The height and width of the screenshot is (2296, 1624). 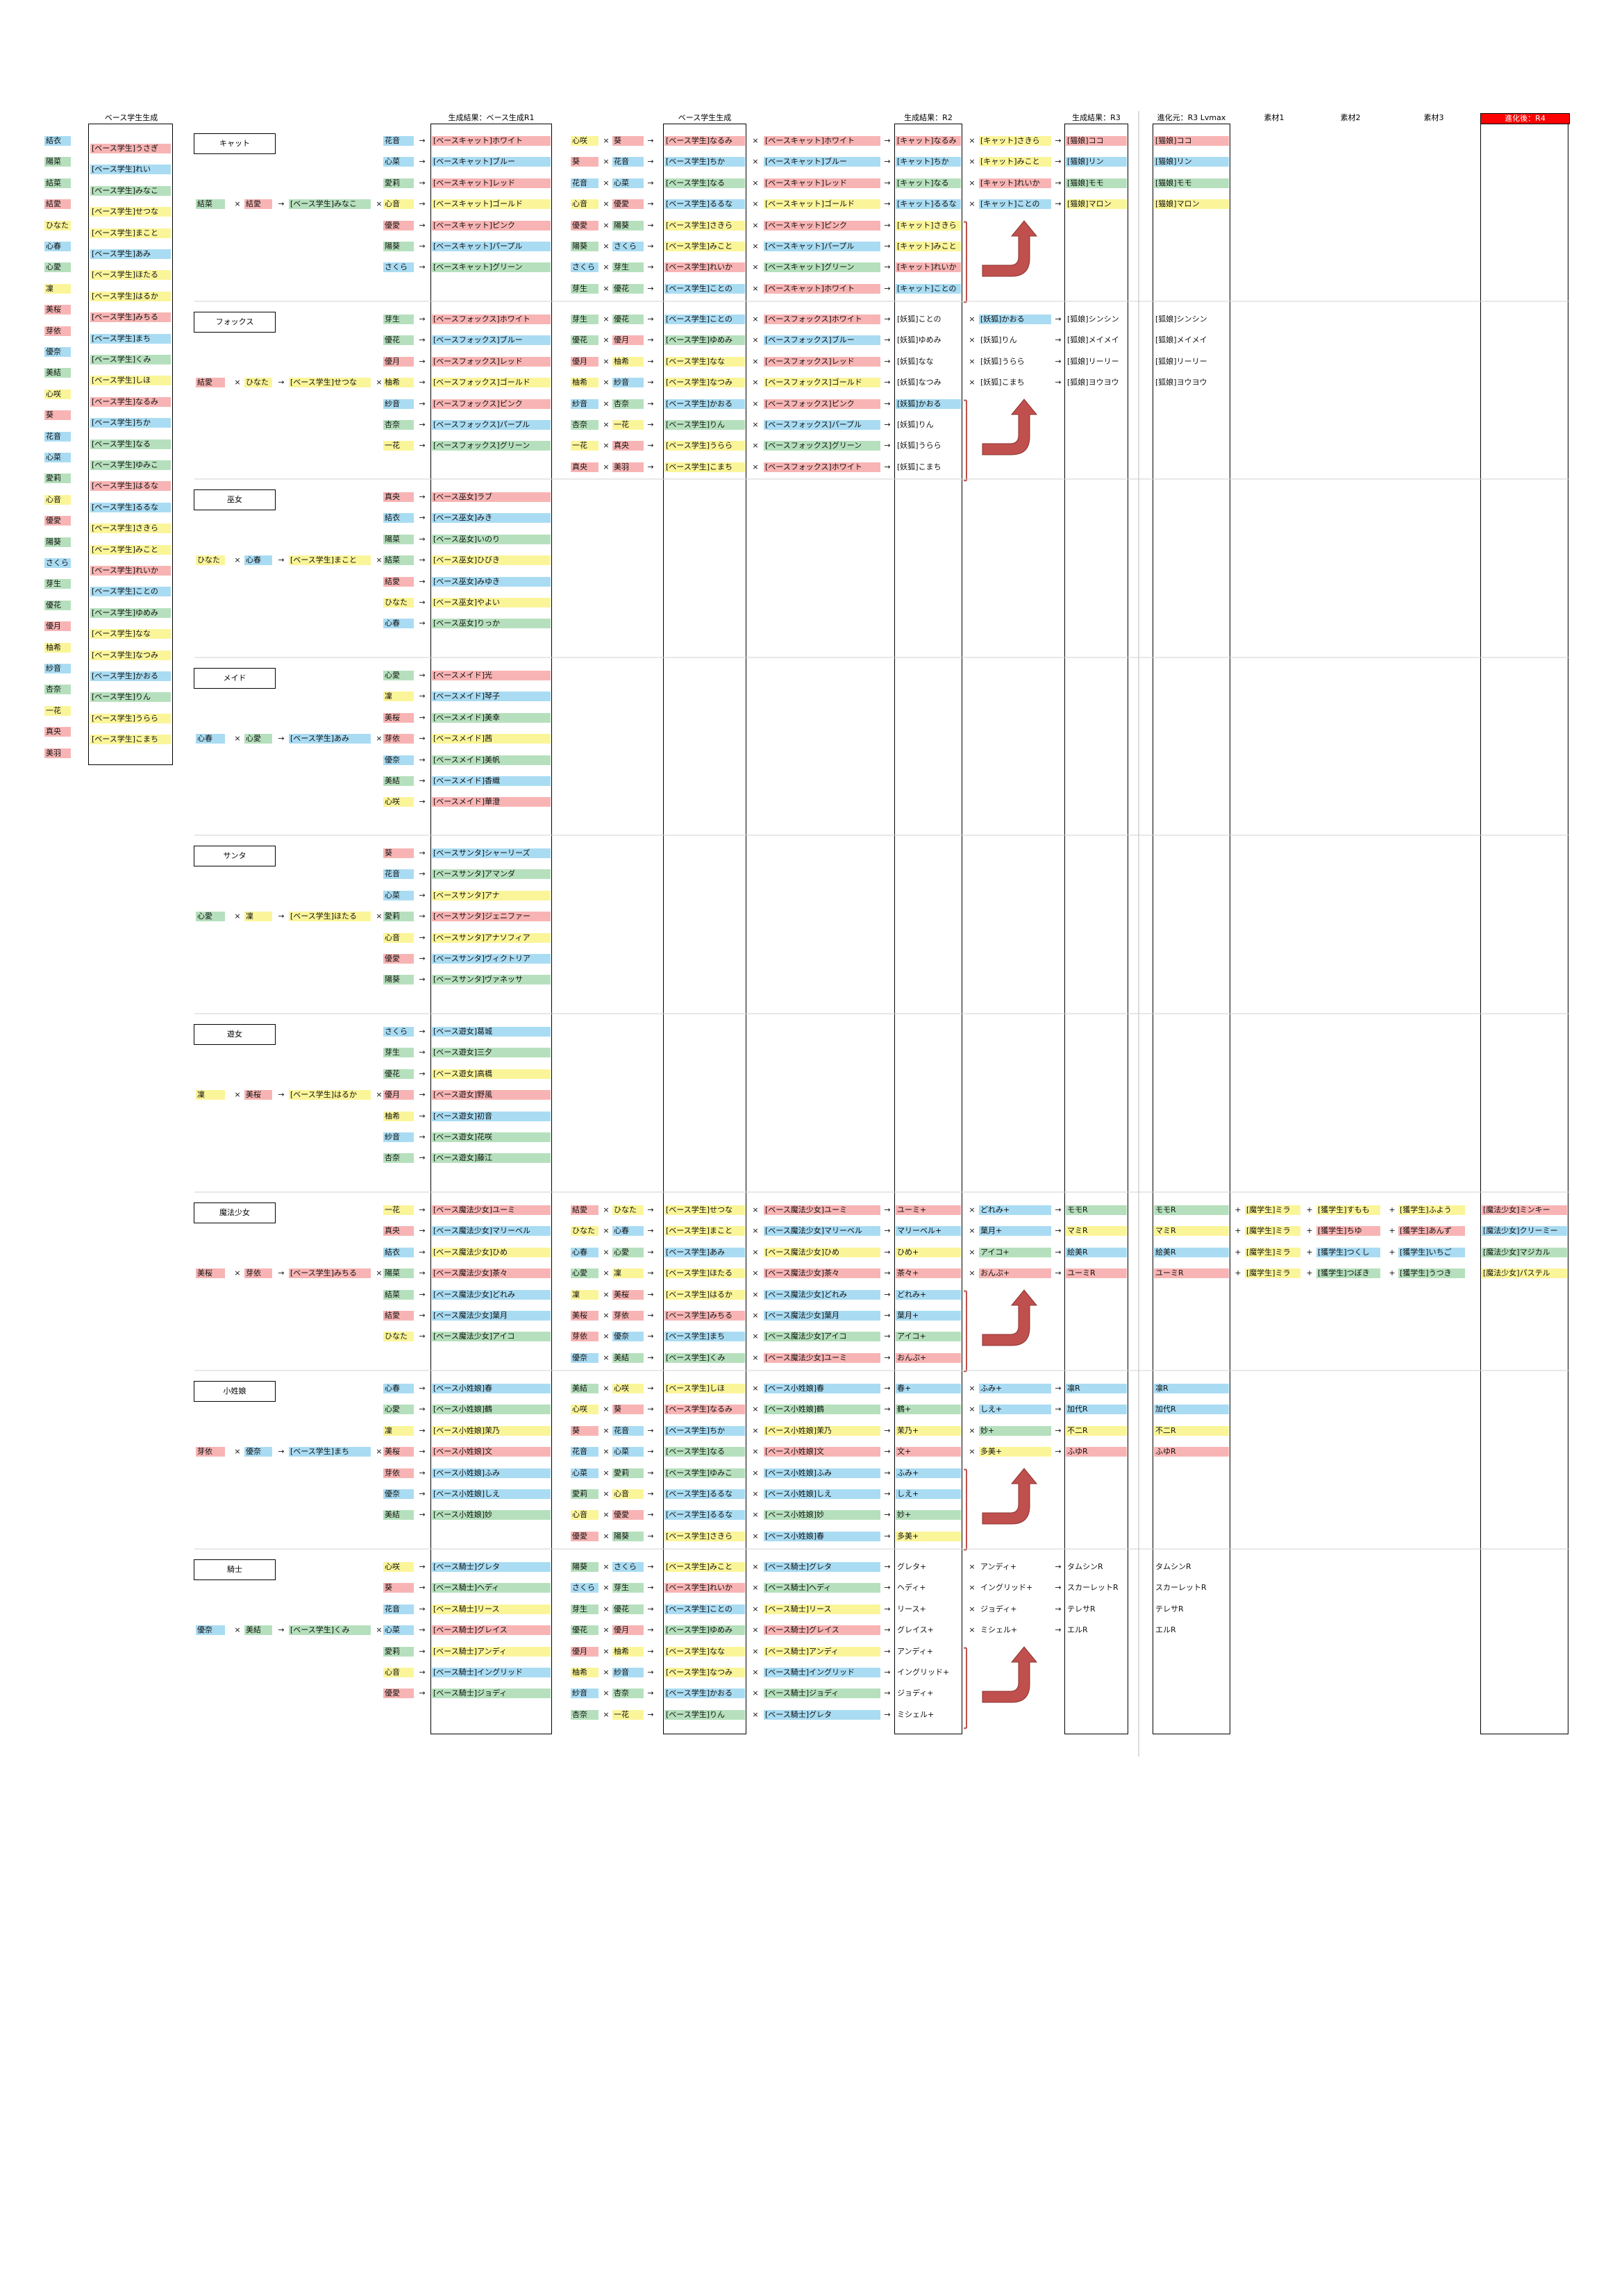 I want to click on r1-result-chip: [ベース遊女]花咲, so click(x=492, y=1137).